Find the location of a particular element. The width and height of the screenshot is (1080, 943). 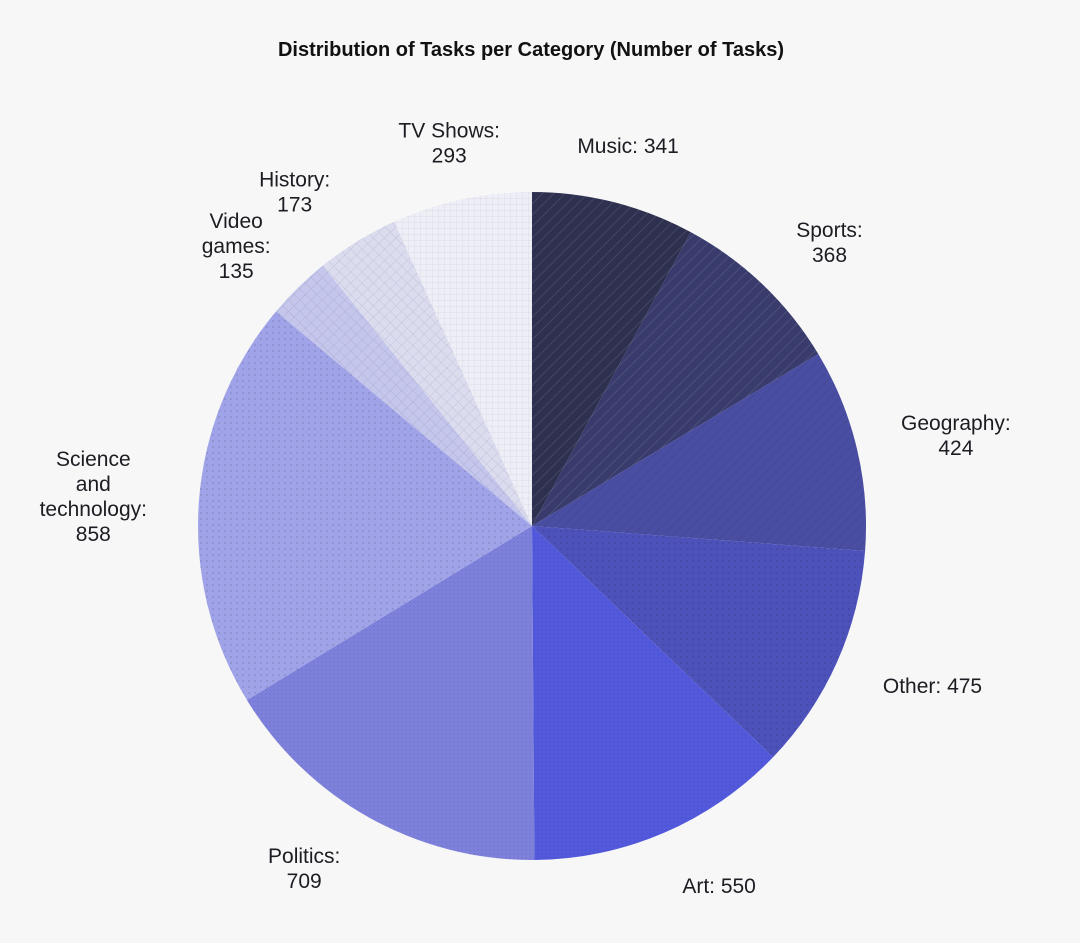

pie-slice-texture-music is located at coordinates (611, 359).